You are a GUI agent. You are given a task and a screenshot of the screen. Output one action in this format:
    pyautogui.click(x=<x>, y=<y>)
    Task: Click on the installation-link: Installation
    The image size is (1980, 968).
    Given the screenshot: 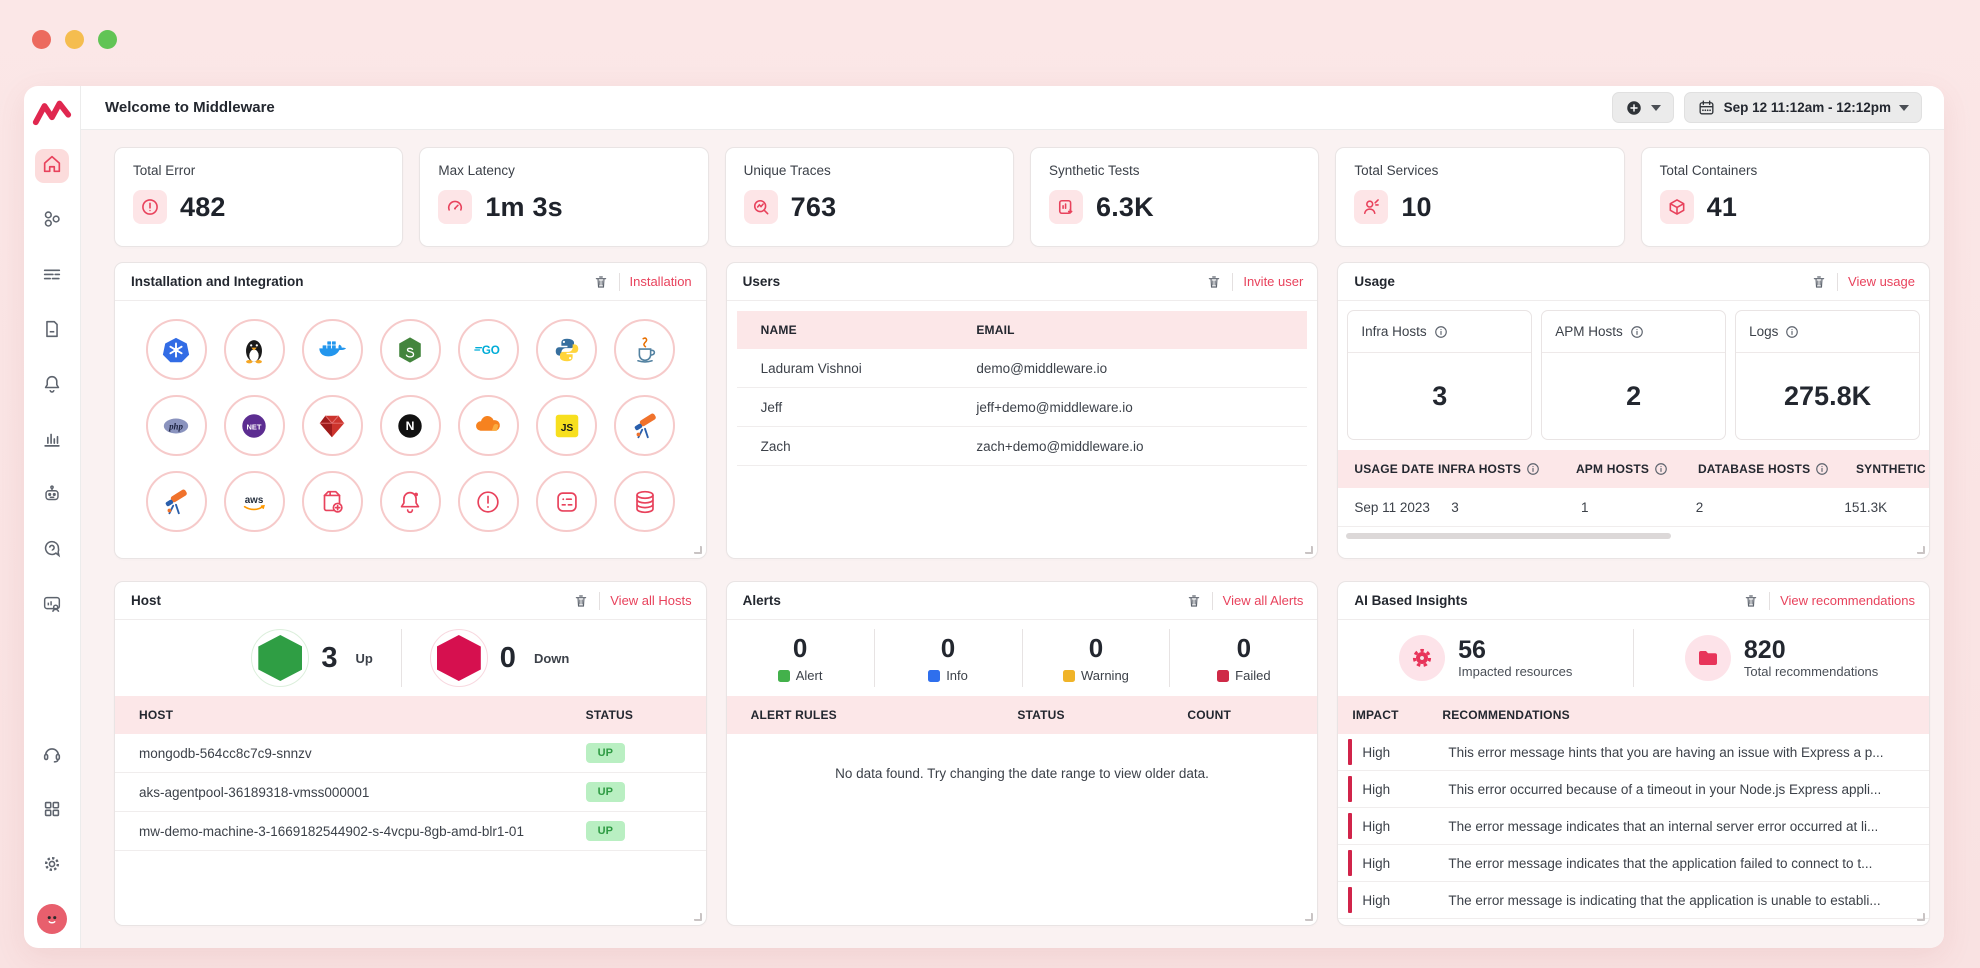 What is the action you would take?
    pyautogui.click(x=660, y=281)
    